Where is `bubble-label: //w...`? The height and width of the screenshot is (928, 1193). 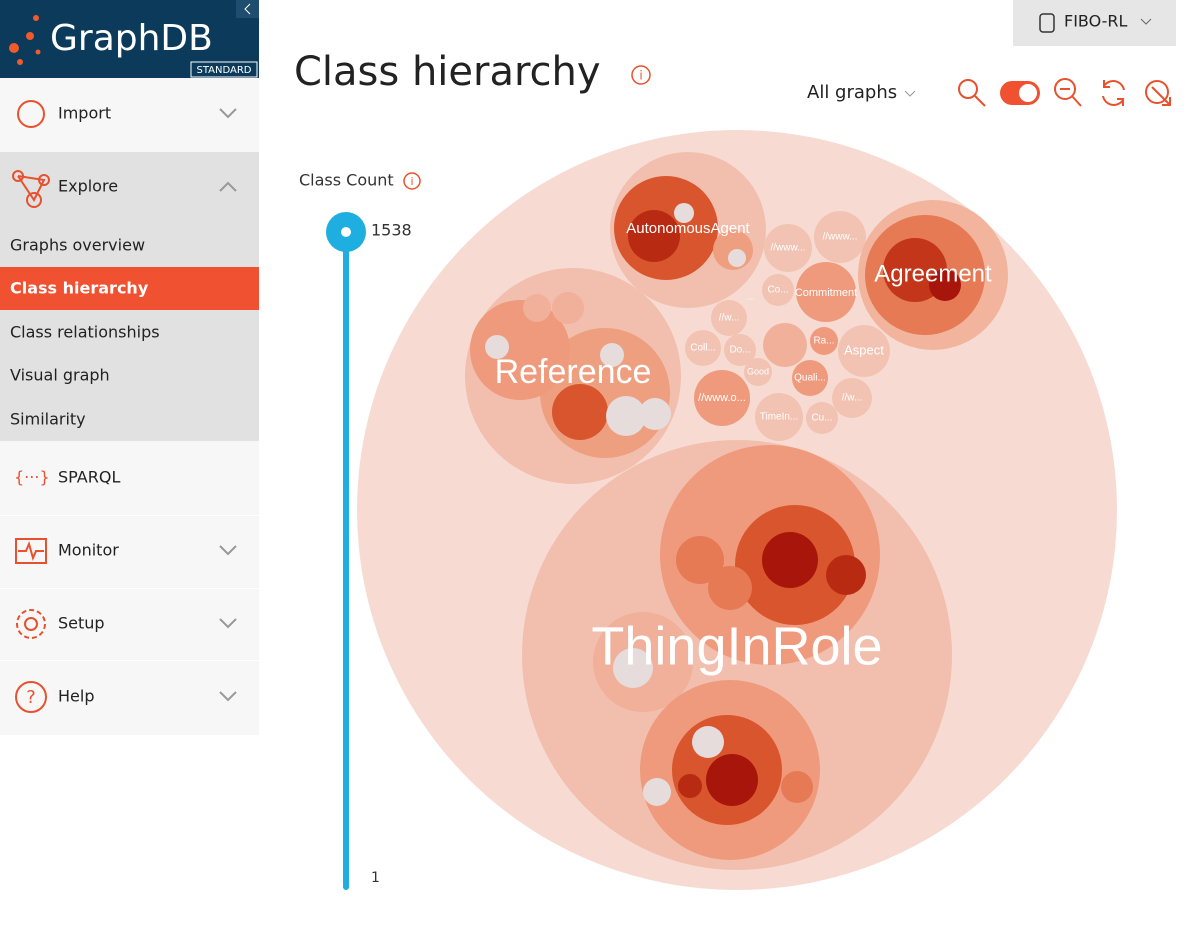
bubble-label: //w... is located at coordinates (729, 318).